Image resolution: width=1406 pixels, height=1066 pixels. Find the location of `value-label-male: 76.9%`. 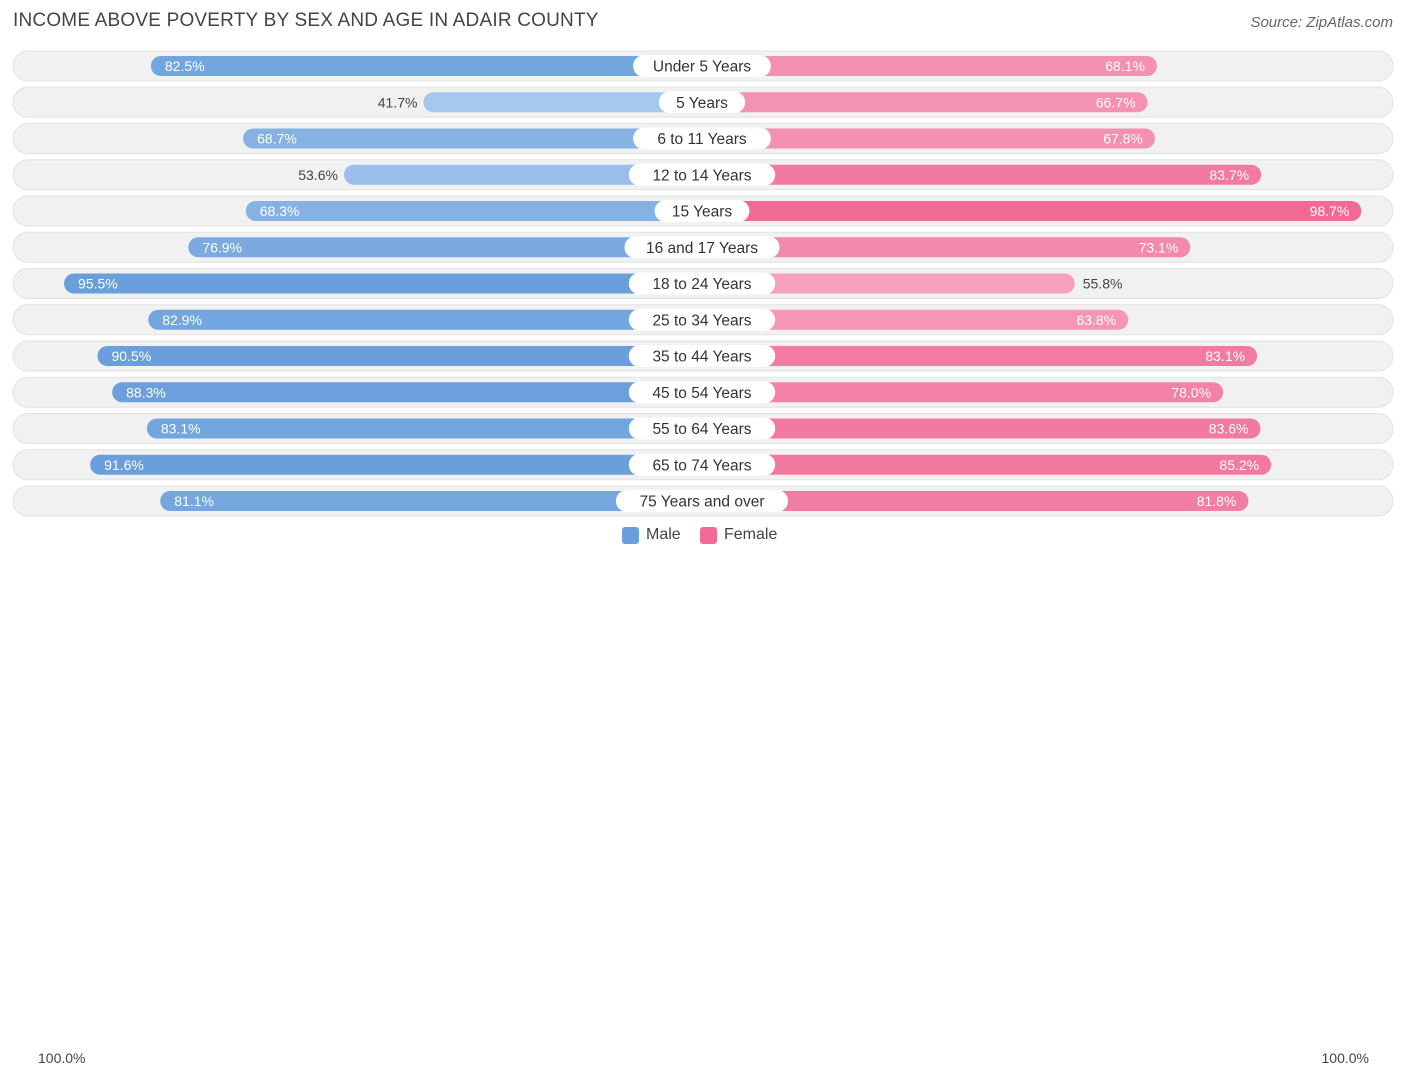

value-label-male: 76.9% is located at coordinates (222, 247).